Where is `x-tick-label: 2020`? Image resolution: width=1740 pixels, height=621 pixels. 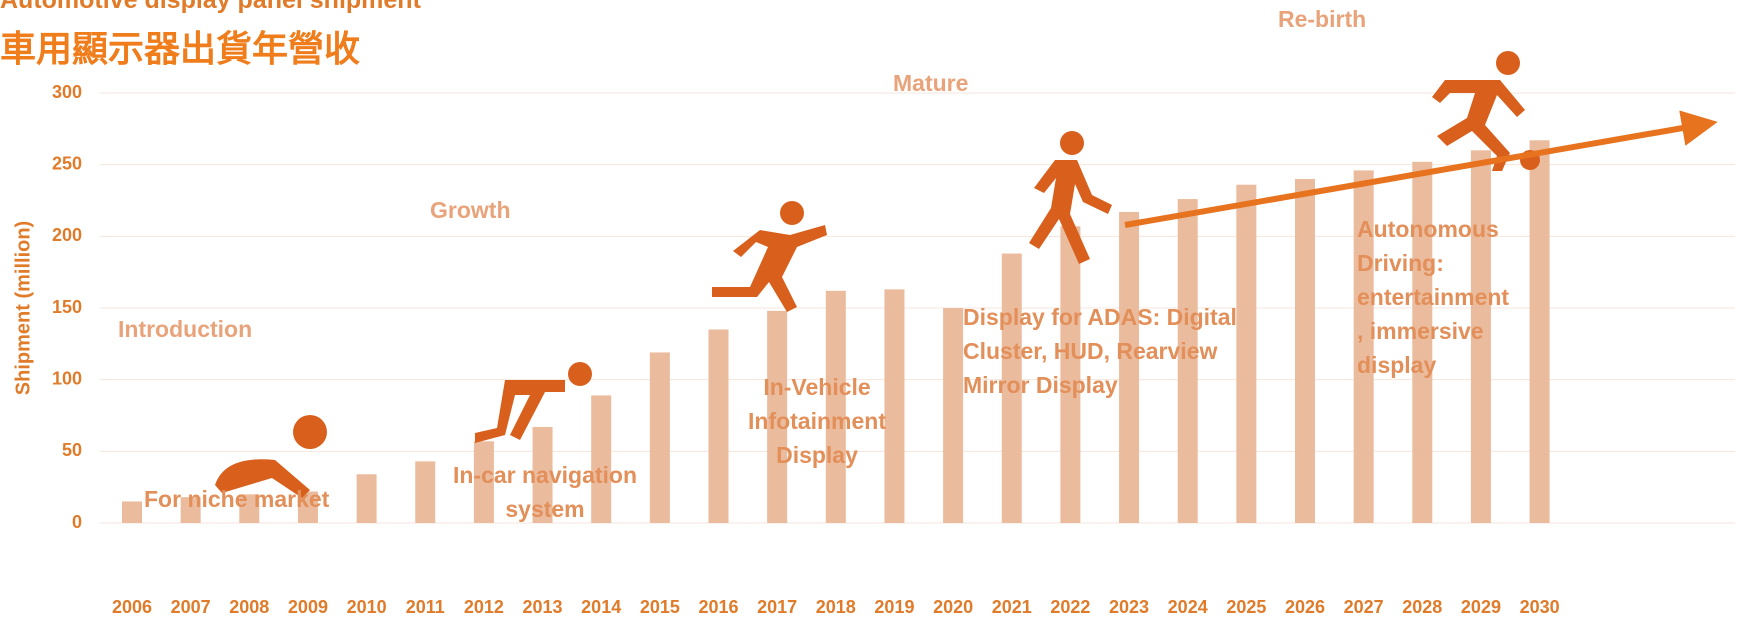
x-tick-label: 2020 is located at coordinates (953, 607).